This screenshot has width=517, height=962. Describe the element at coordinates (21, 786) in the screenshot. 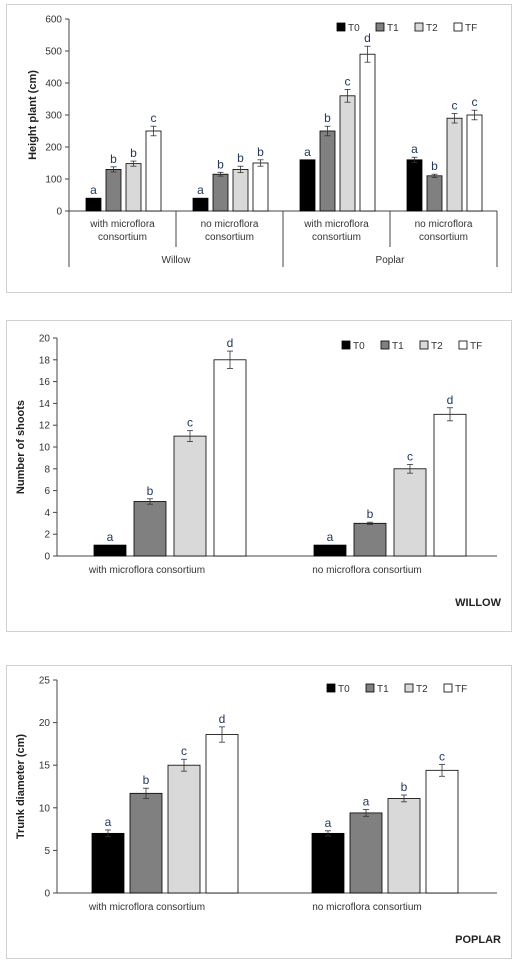

I see `y-axis-label: Trunk diameter (cm)` at that location.